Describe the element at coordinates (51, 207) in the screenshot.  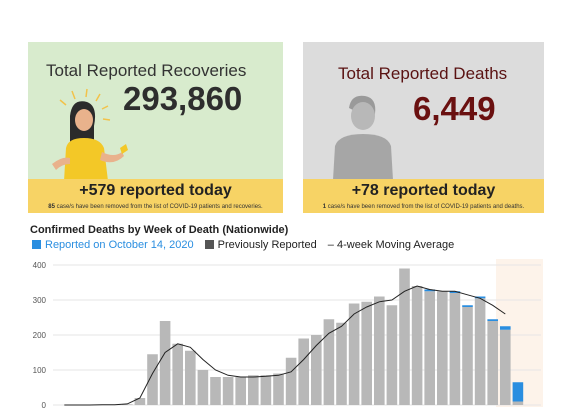
I see `recoveries-removed-count: 85` at that location.